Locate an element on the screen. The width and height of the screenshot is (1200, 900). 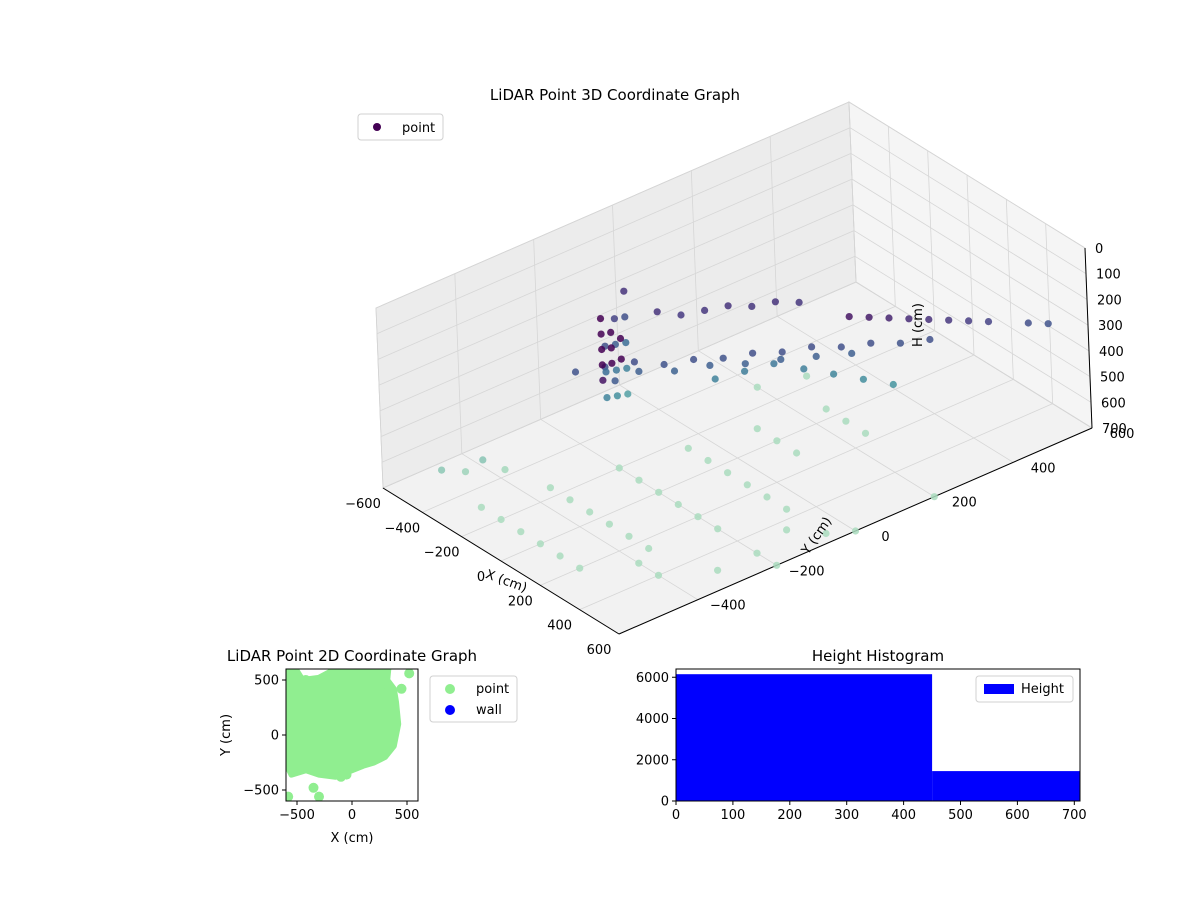
chart-2d-ticks: −500 0 500 −500 0 500 is located at coordinates (331, 749).